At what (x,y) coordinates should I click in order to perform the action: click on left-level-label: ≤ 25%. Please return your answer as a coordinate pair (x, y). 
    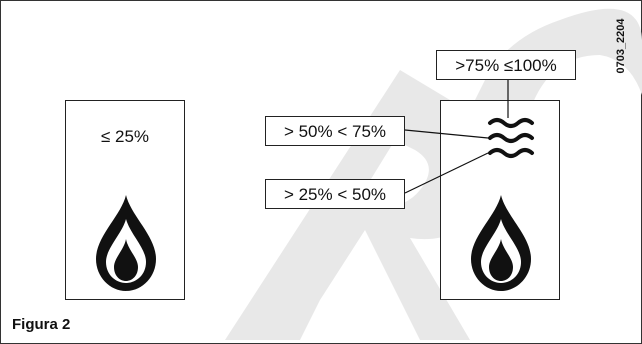
    Looking at the image, I should click on (125, 136).